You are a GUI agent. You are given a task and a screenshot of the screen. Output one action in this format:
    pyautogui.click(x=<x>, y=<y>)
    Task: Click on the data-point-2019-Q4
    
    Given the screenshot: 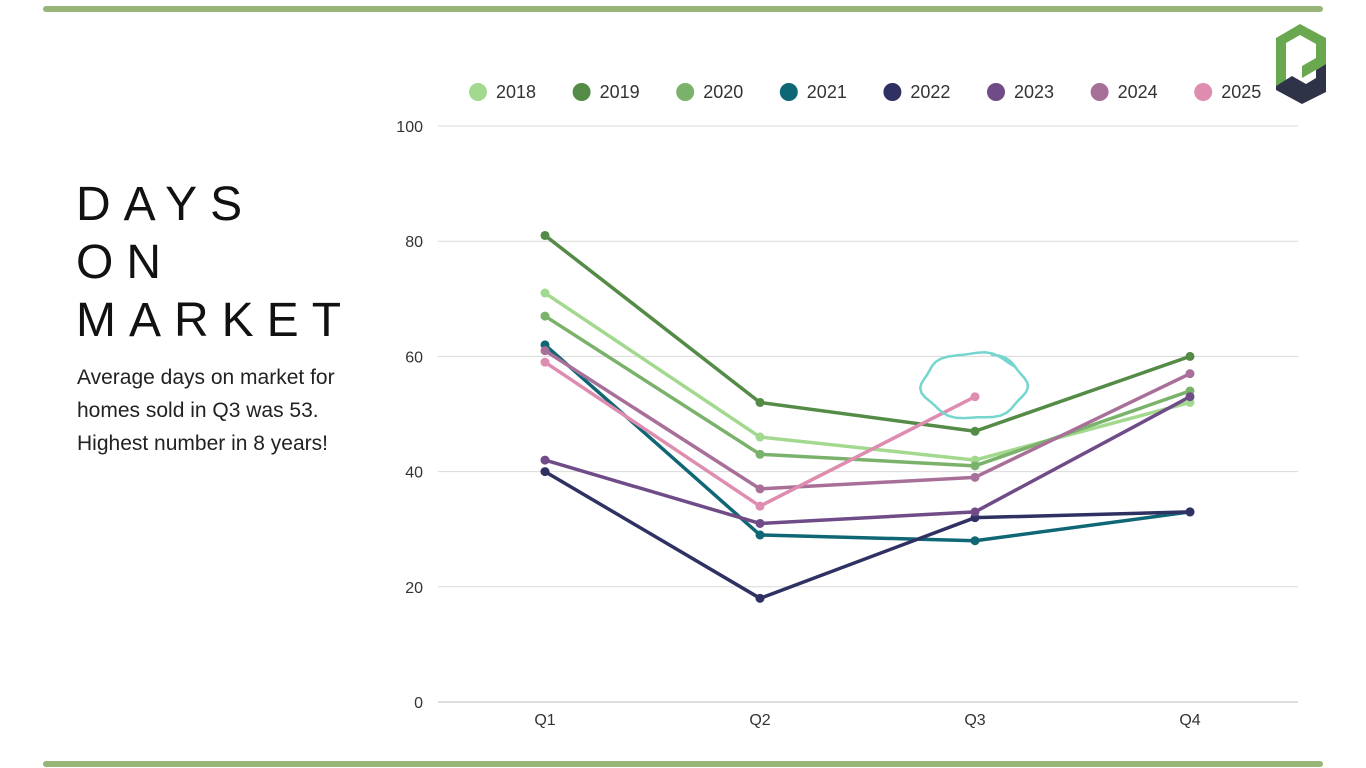 What is the action you would take?
    pyautogui.click(x=1190, y=356)
    